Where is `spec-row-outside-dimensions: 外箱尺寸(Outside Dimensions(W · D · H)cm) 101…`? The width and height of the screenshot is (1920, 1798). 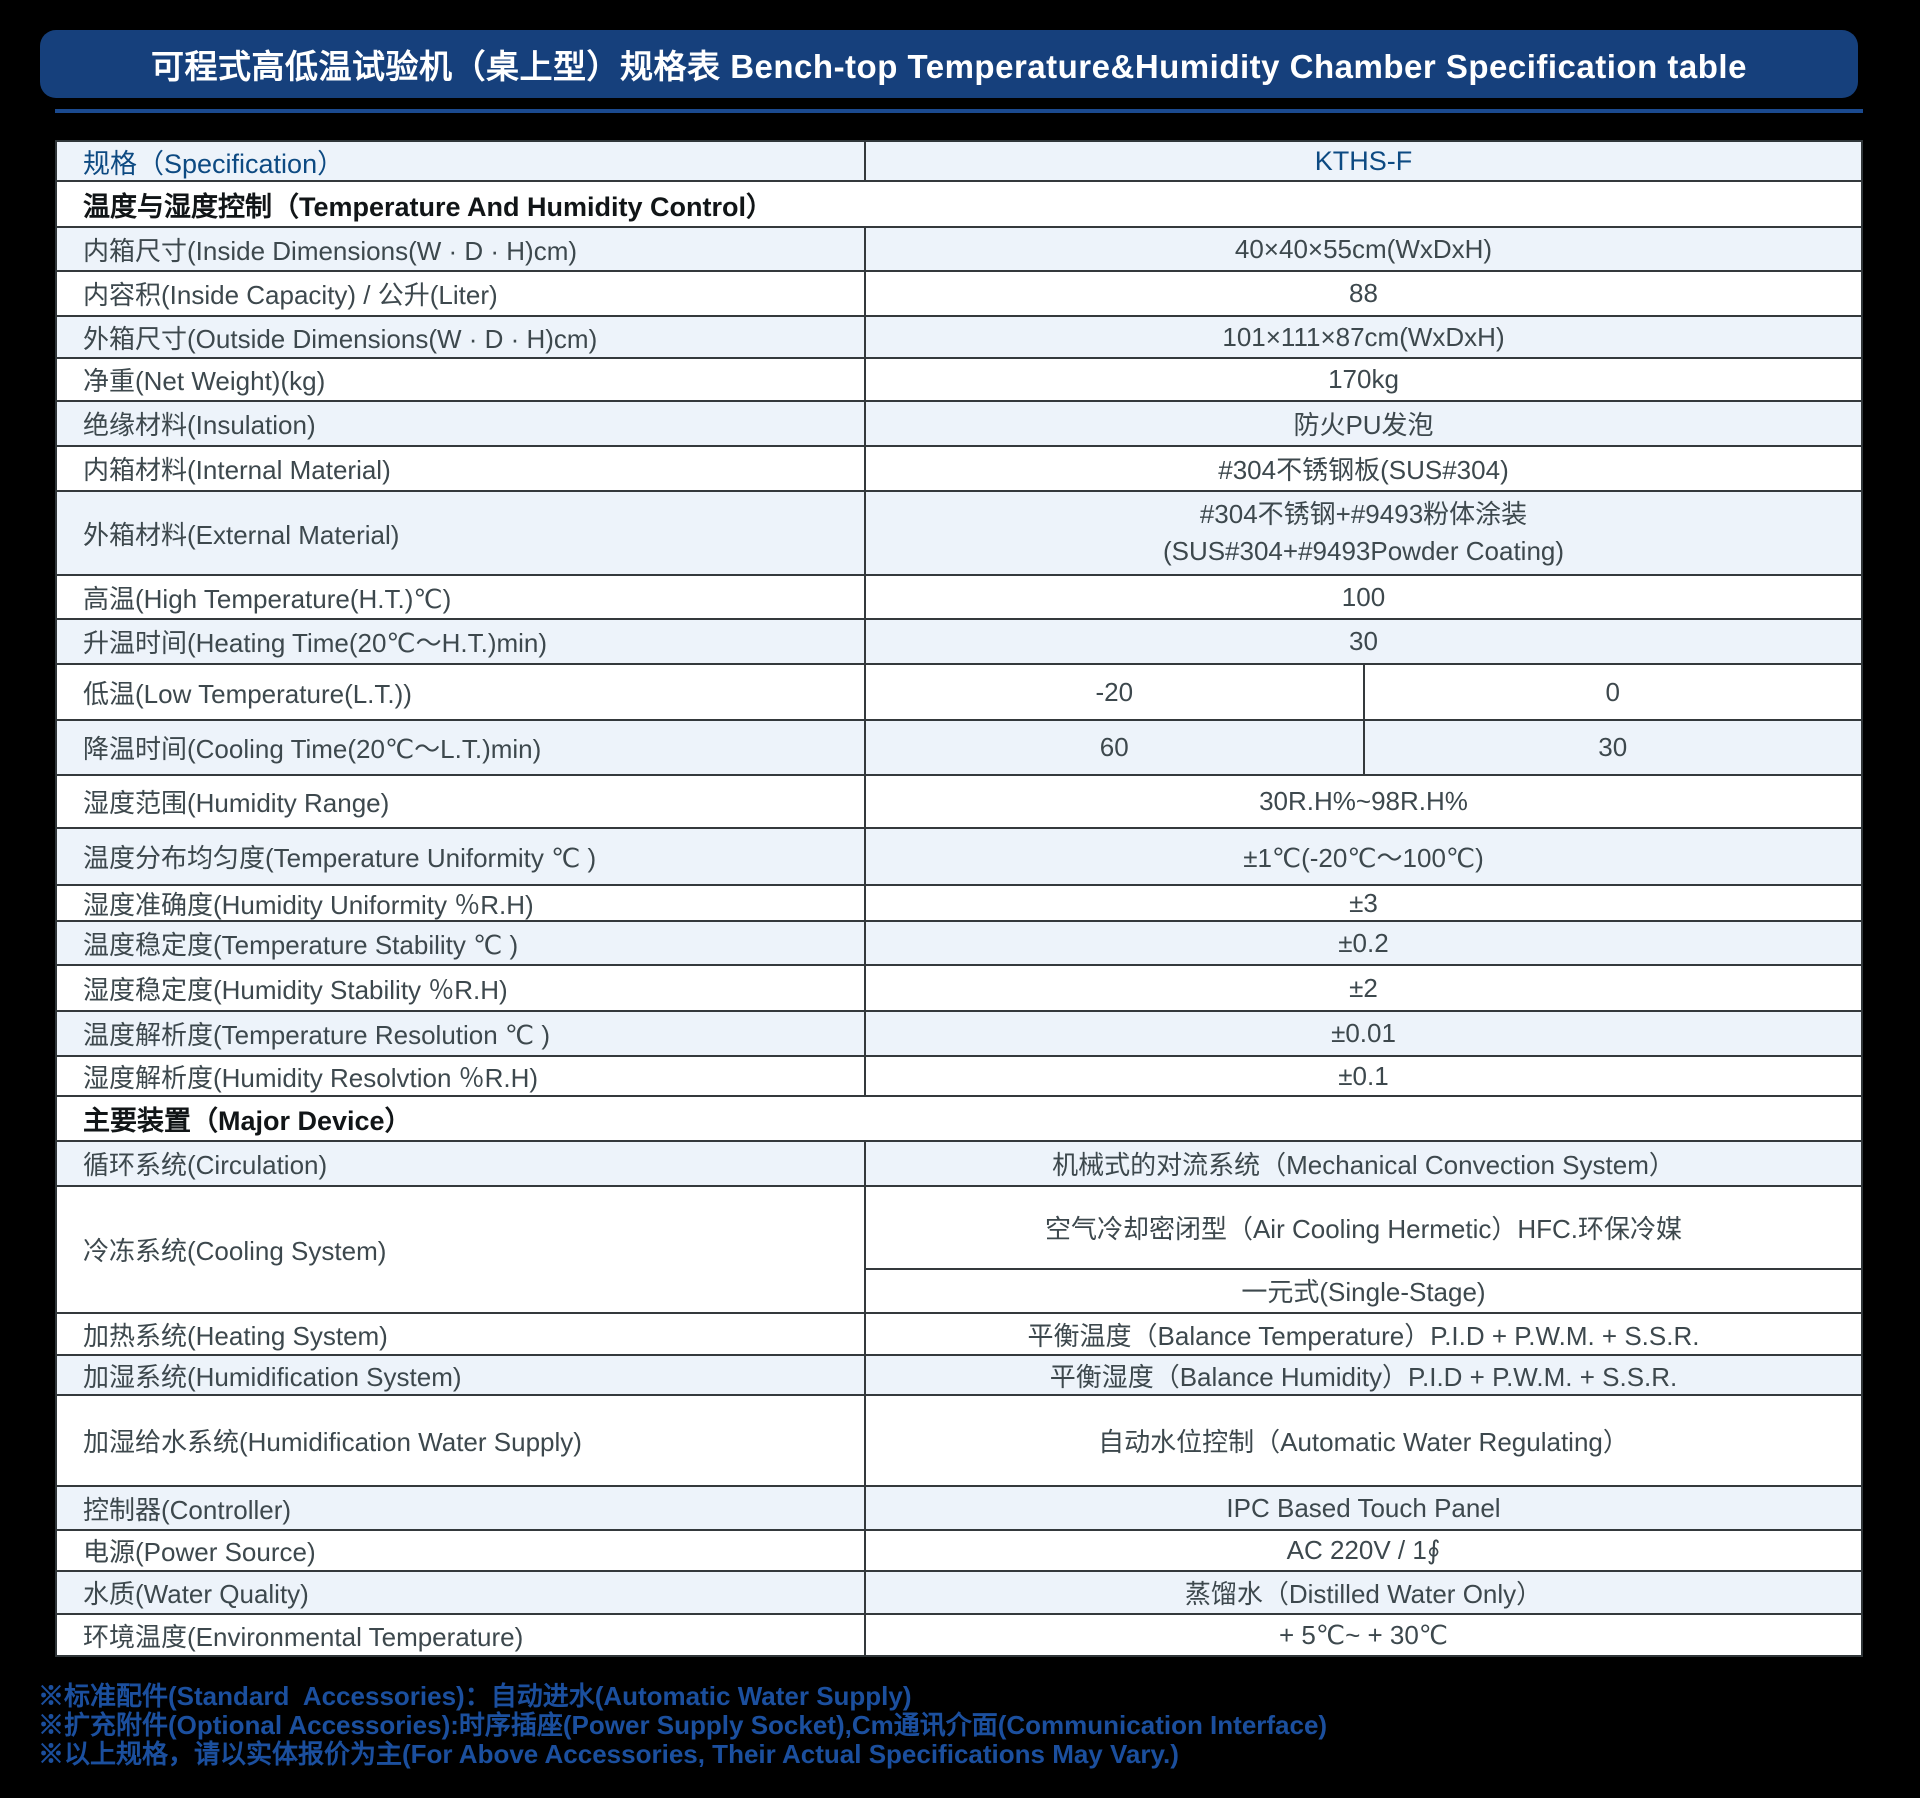 spec-row-outside-dimensions: 外箱尺寸(Outside Dimensions(W · D · H)cm) 101… is located at coordinates (959, 336).